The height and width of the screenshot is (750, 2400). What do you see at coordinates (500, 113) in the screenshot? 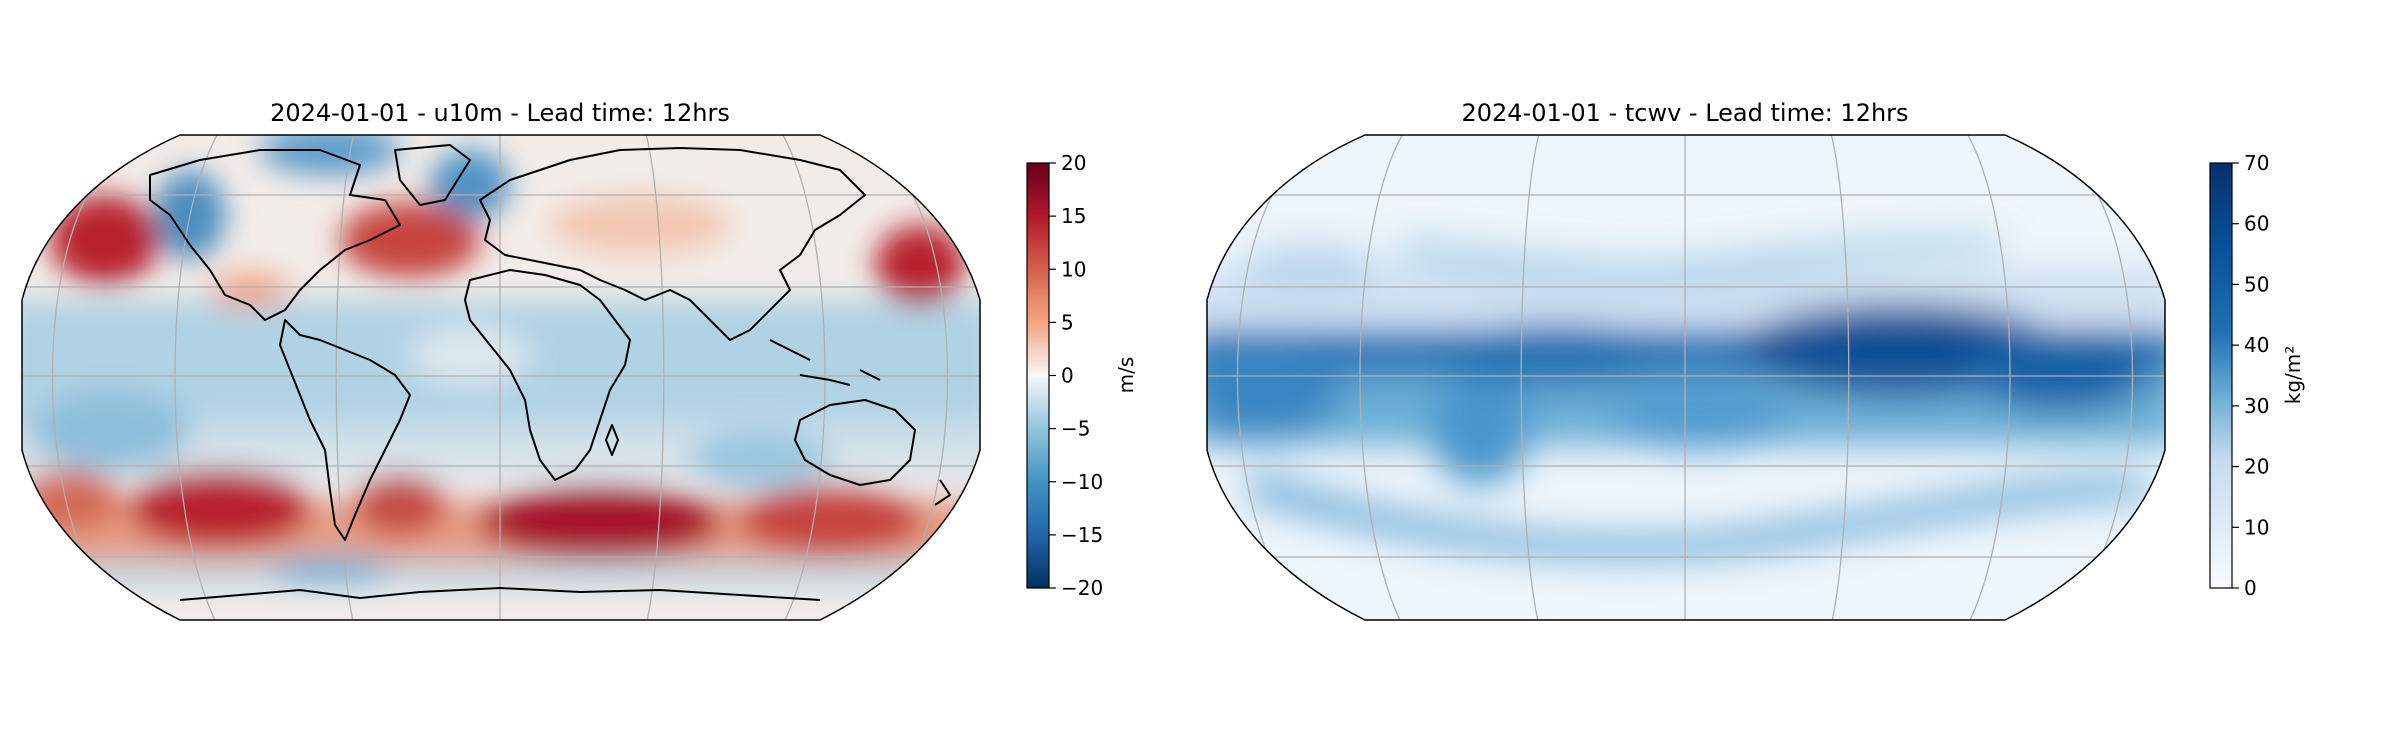
I see `map-title: 2024-01-01 - u10m - Lead time: 12hrs` at bounding box center [500, 113].